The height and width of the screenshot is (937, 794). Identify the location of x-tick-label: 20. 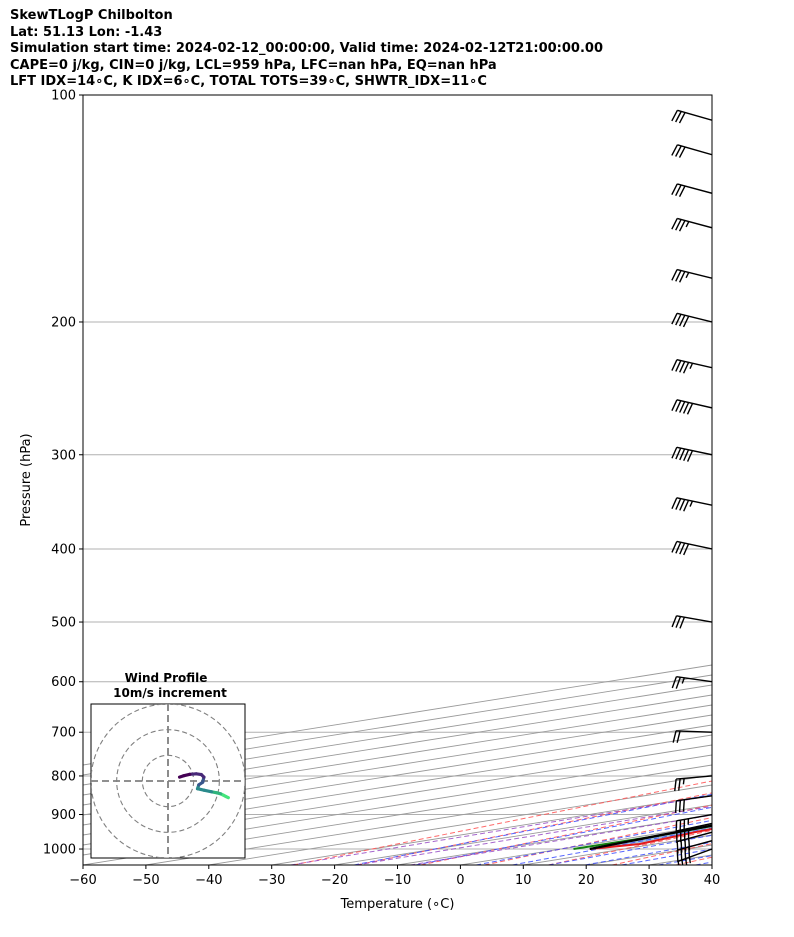
(586, 880).